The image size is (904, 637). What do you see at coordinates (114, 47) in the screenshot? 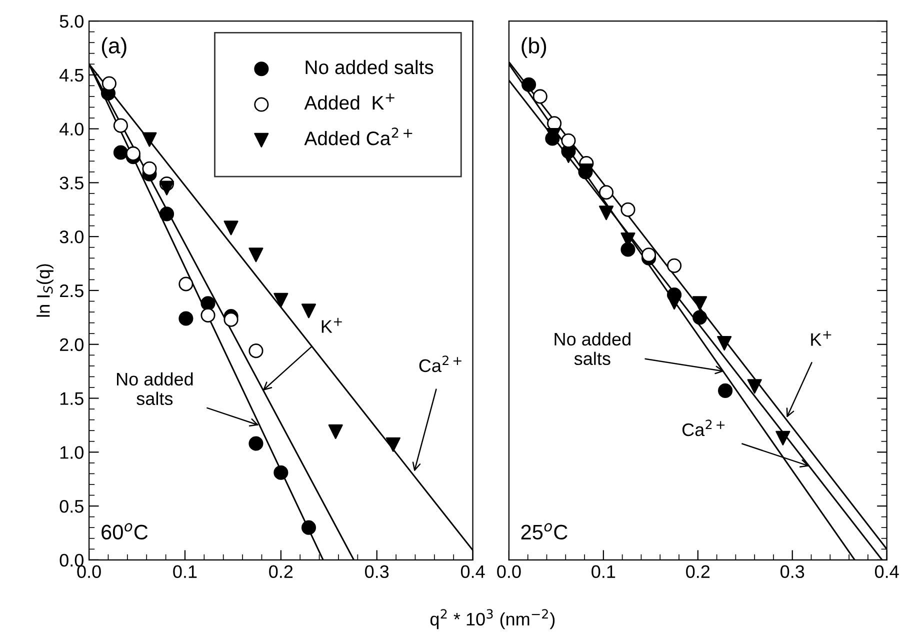
I see `annotation: (a)` at bounding box center [114, 47].